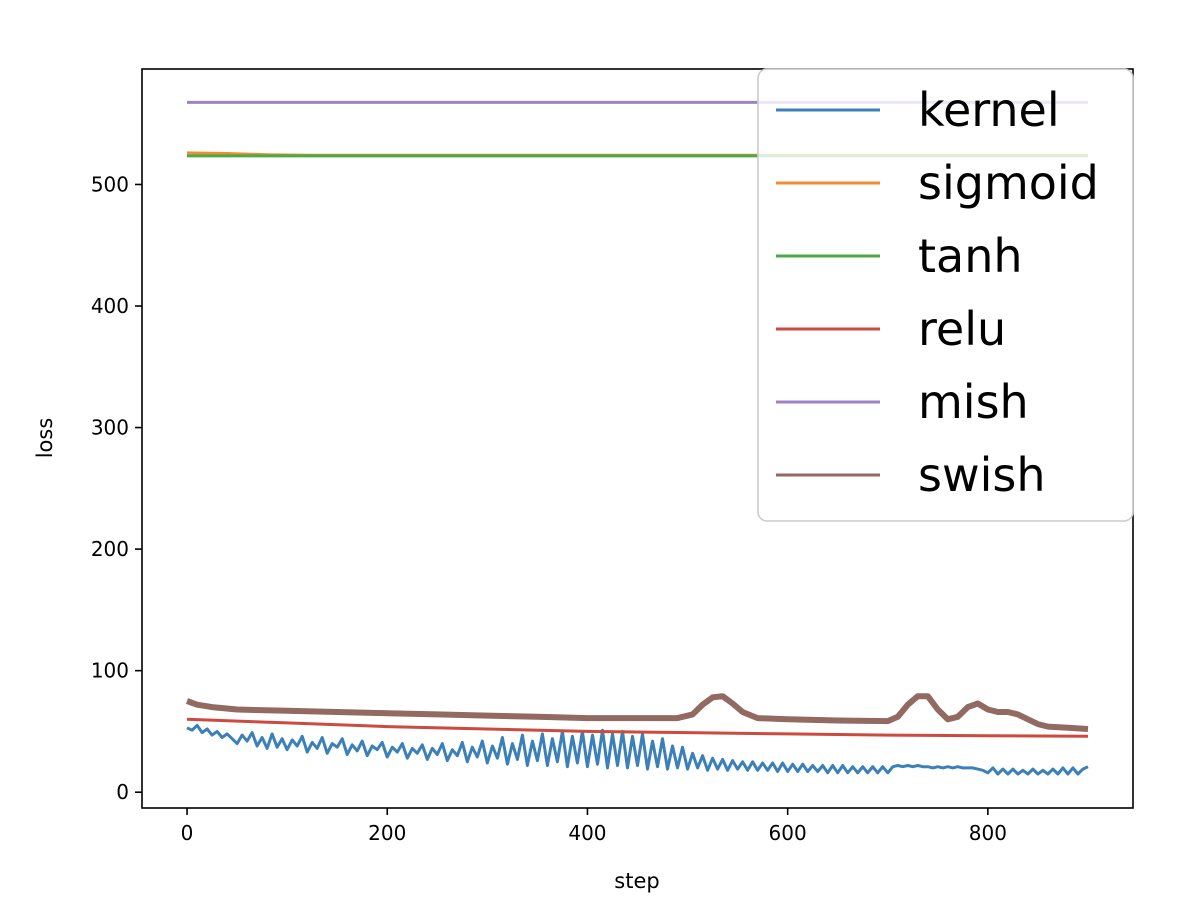  Describe the element at coordinates (45, 438) in the screenshot. I see `y-axis-label: loss` at that location.